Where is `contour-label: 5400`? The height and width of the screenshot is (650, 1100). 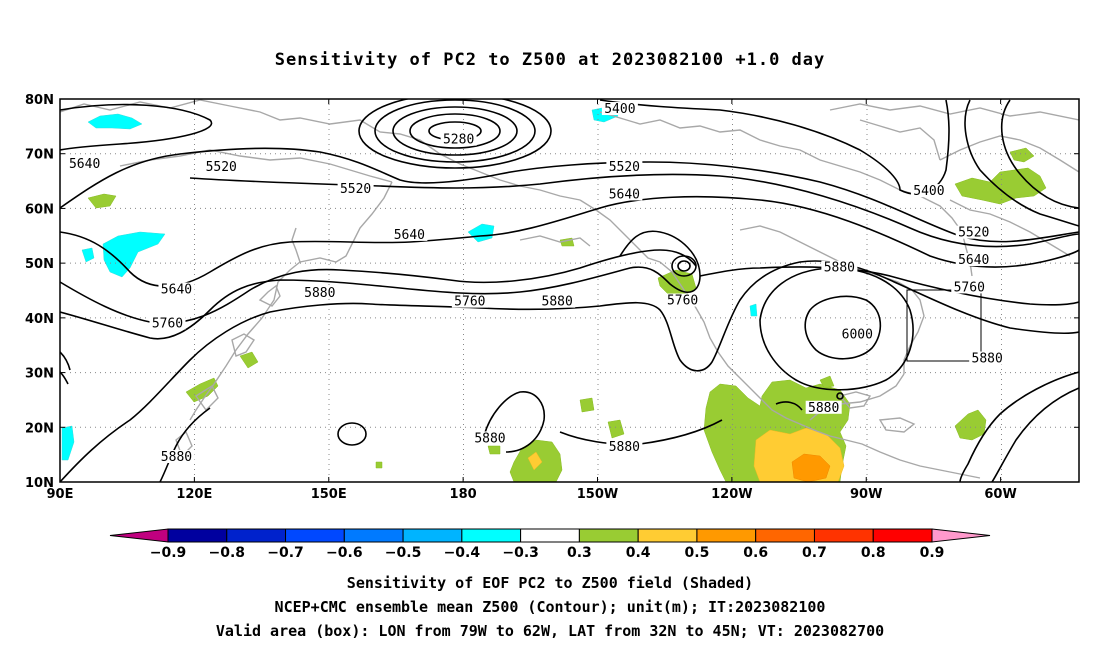 contour-label: 5400 is located at coordinates (928, 191).